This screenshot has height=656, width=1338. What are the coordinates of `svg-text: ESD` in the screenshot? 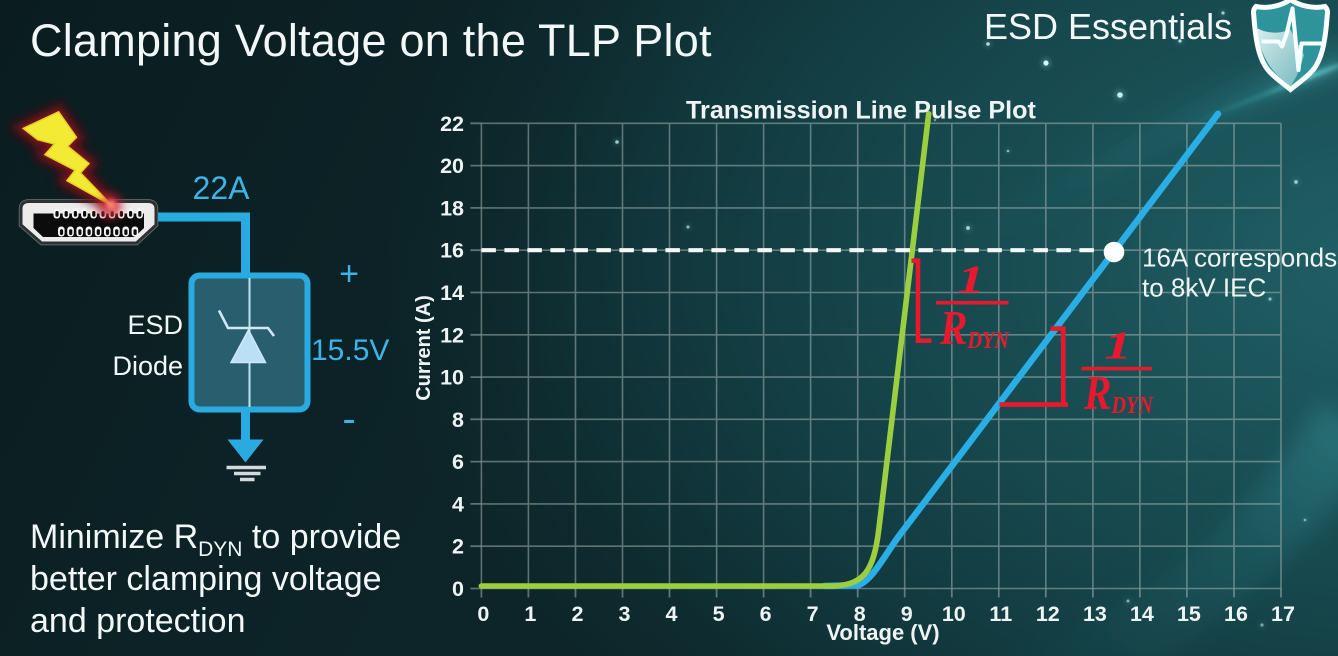 It's located at (155, 325).